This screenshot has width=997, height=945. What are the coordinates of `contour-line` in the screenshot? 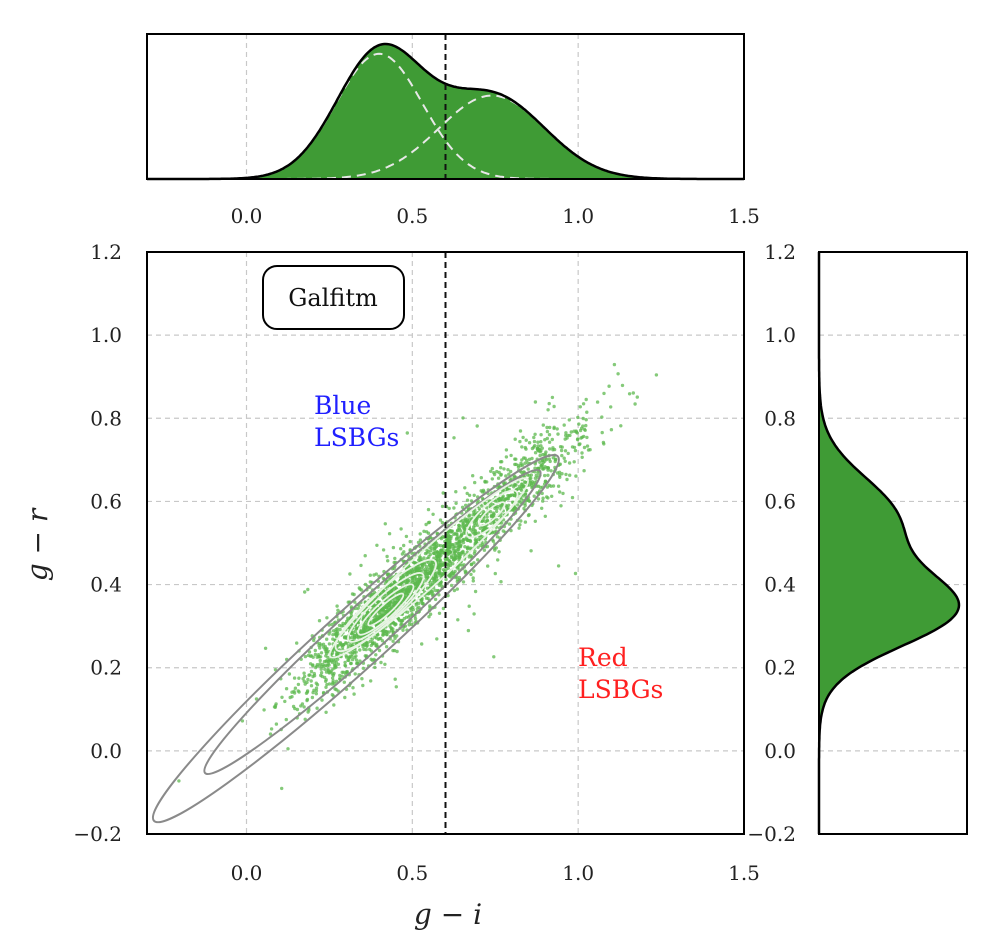 It's located at (428, 568).